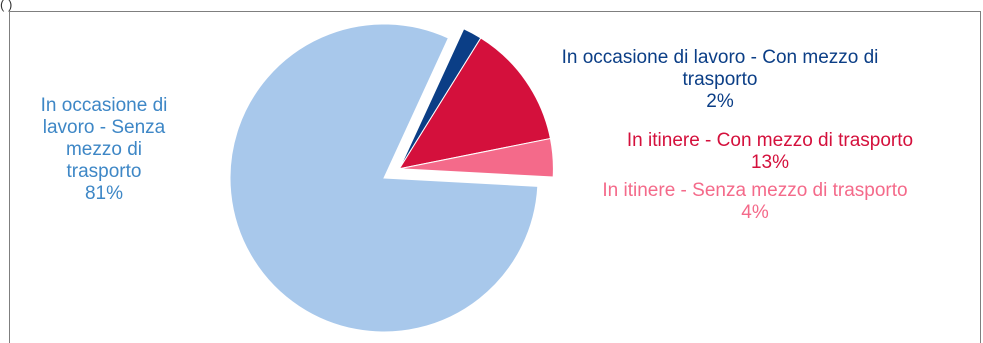  I want to click on slice-category-label: In itinere - Senza mezzo di trasporto, so click(755, 190).